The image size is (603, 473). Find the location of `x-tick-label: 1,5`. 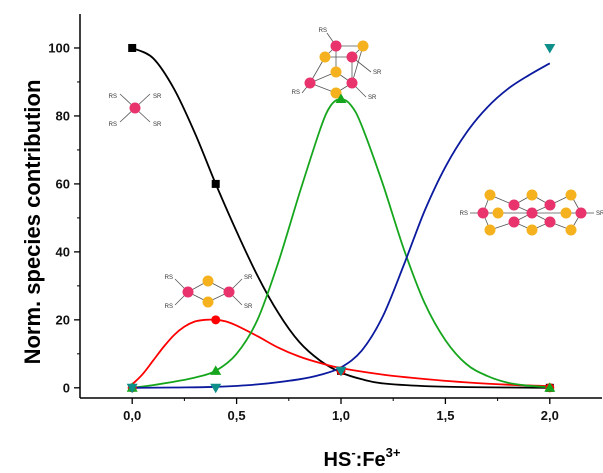

x-tick-label: 1,5 is located at coordinates (445, 415).